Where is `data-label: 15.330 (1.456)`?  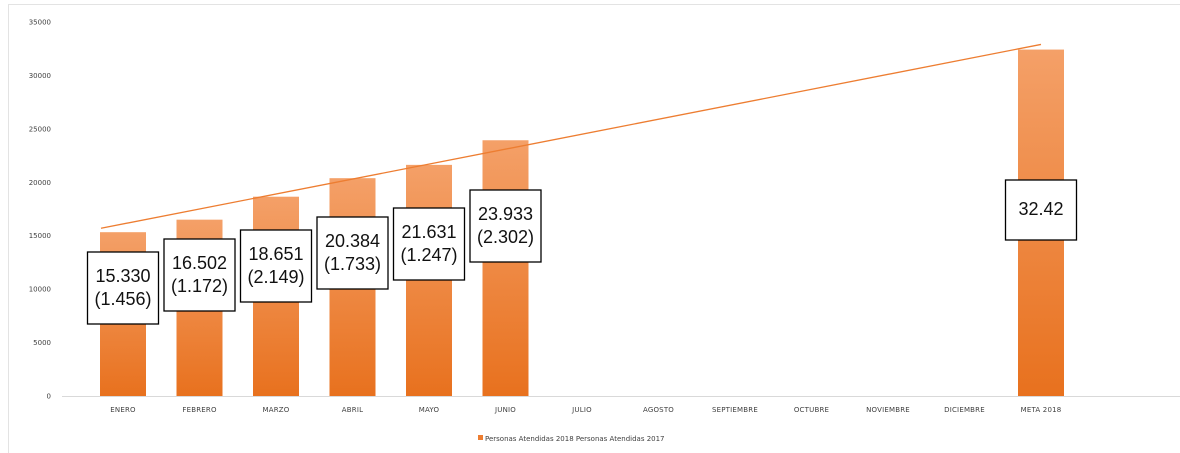
data-label: 15.330 (1.456) is located at coordinates (123, 288).